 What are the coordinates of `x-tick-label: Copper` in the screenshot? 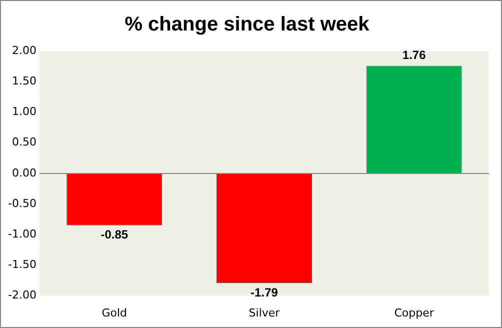 It's located at (414, 313).